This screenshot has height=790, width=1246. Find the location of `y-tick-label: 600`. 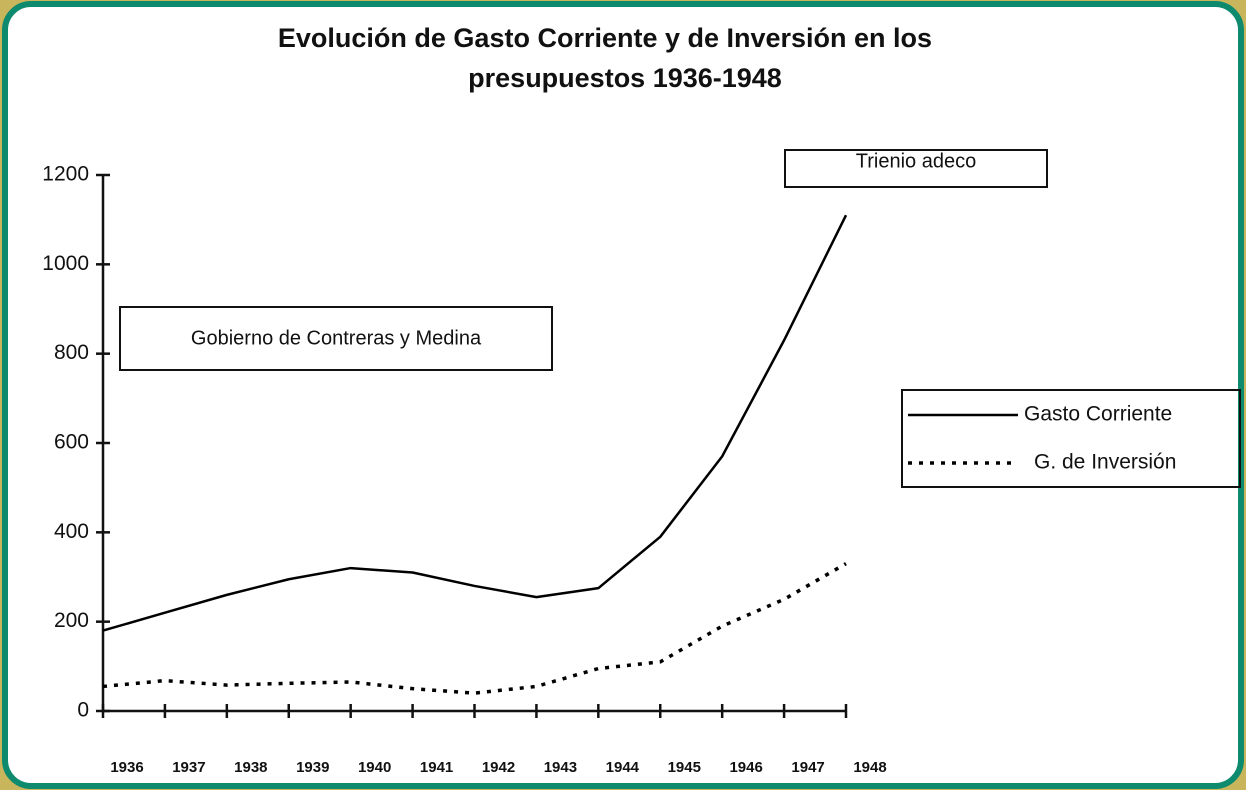

y-tick-label: 600 is located at coordinates (71, 442).